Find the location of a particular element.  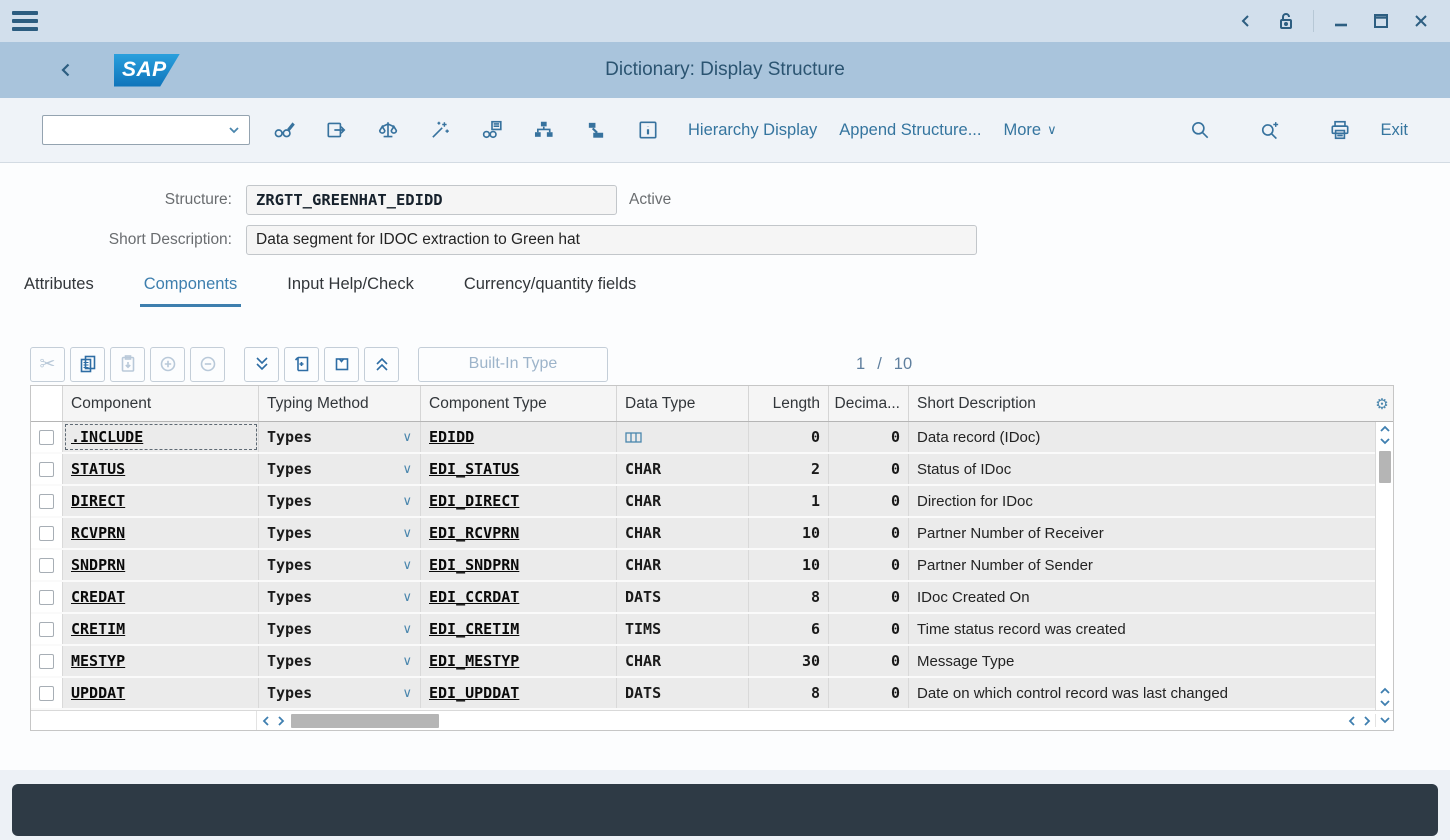

info-icon is located at coordinates (648, 130).